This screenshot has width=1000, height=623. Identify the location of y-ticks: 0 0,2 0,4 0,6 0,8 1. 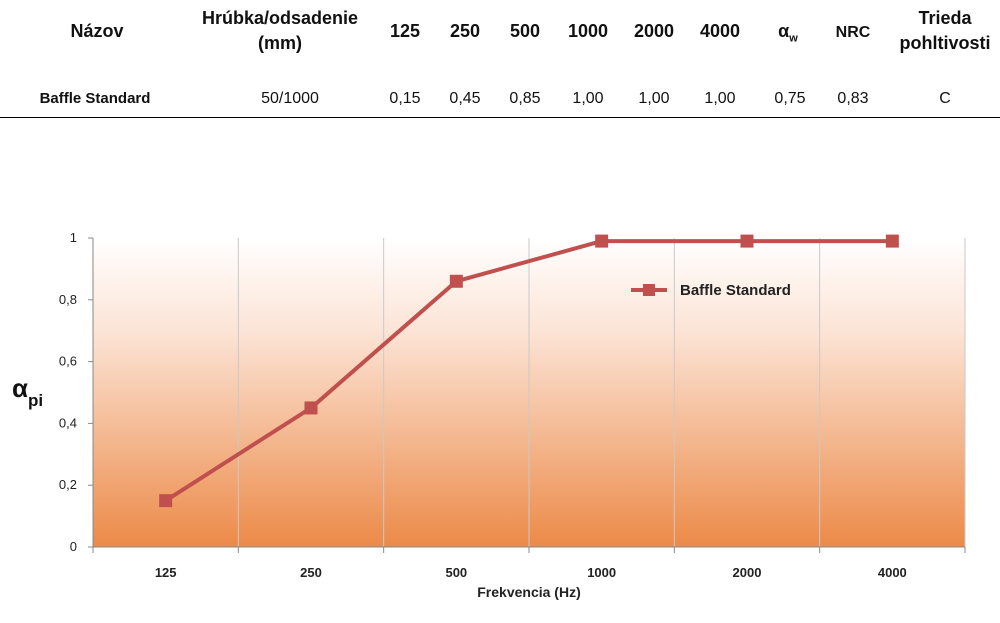
(76, 392).